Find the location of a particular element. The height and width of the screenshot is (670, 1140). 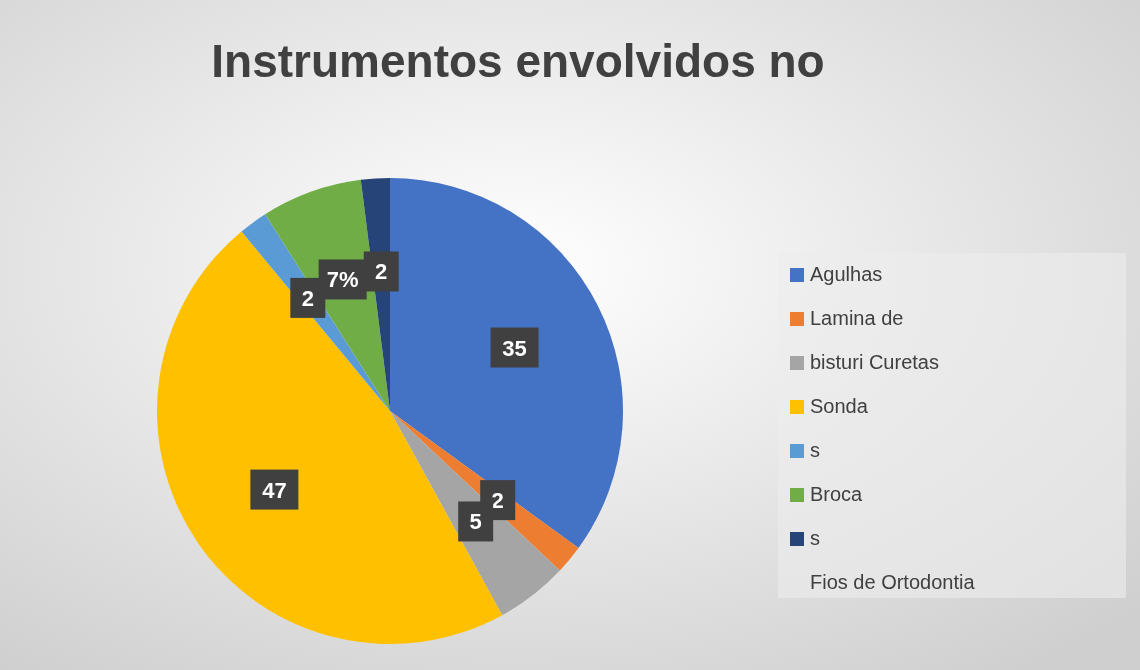

data-label: 35 is located at coordinates (514, 348).